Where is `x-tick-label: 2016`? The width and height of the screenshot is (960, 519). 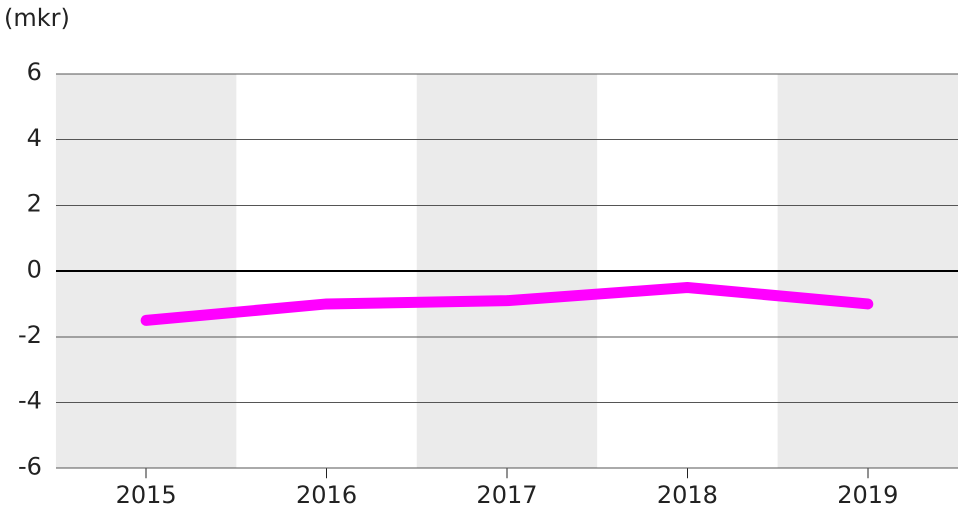 x-tick-label: 2016 is located at coordinates (327, 494).